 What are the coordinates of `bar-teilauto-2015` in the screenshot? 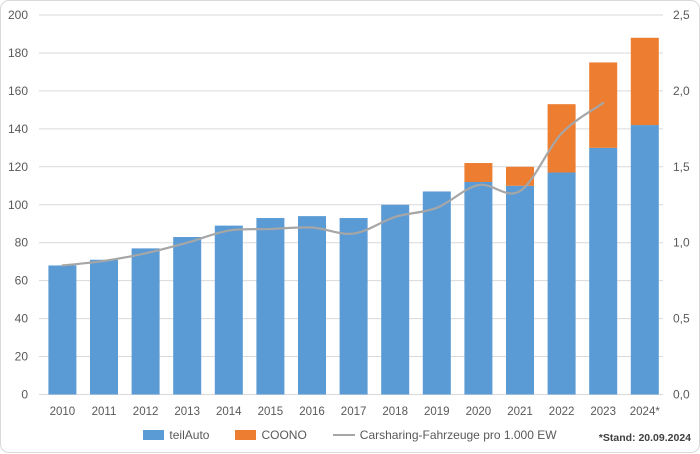 It's located at (270, 306).